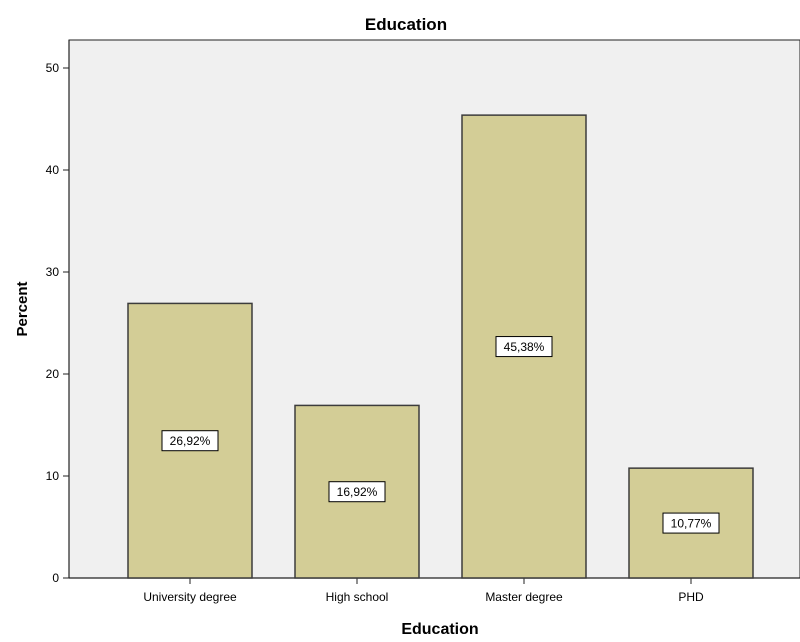  Describe the element at coordinates (190, 597) in the screenshot. I see `x-tick-label-0: University degree` at that location.